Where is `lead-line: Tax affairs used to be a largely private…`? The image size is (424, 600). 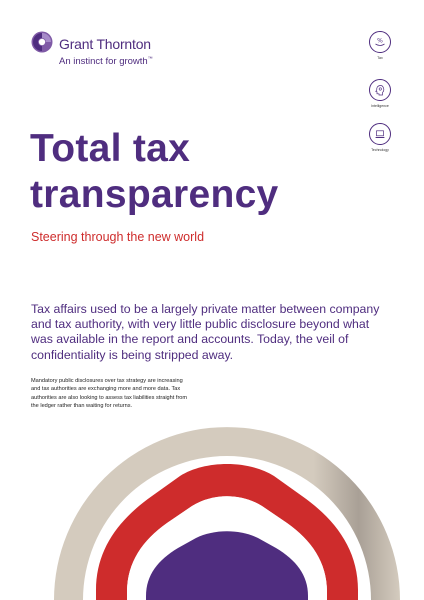 lead-line: Tax affairs used to be a largely private… is located at coordinates (205, 309).